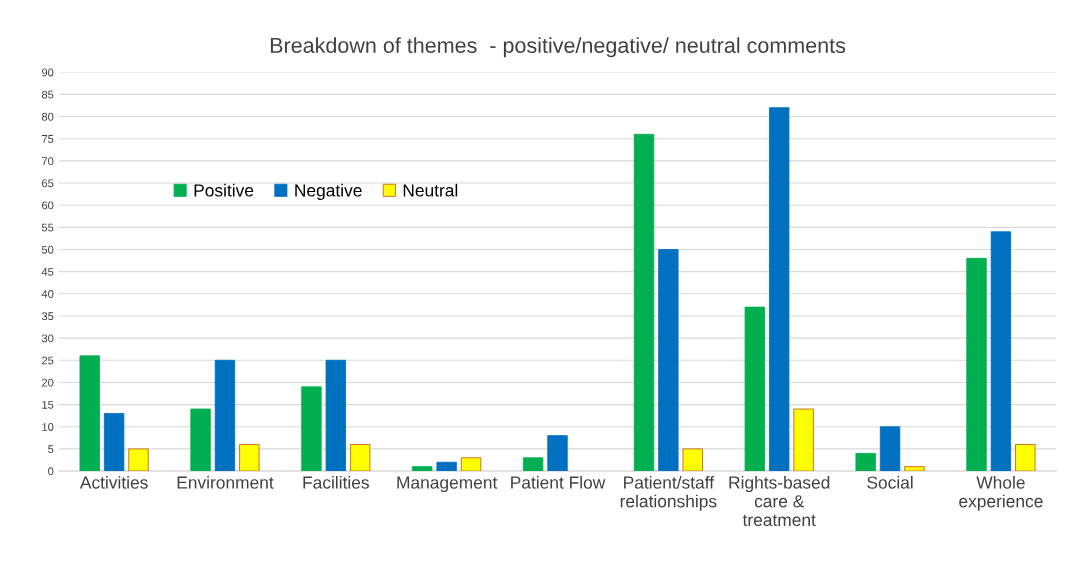 This screenshot has height=578, width=1067. What do you see at coordinates (47, 116) in the screenshot?
I see `y-tick-label: 80` at bounding box center [47, 116].